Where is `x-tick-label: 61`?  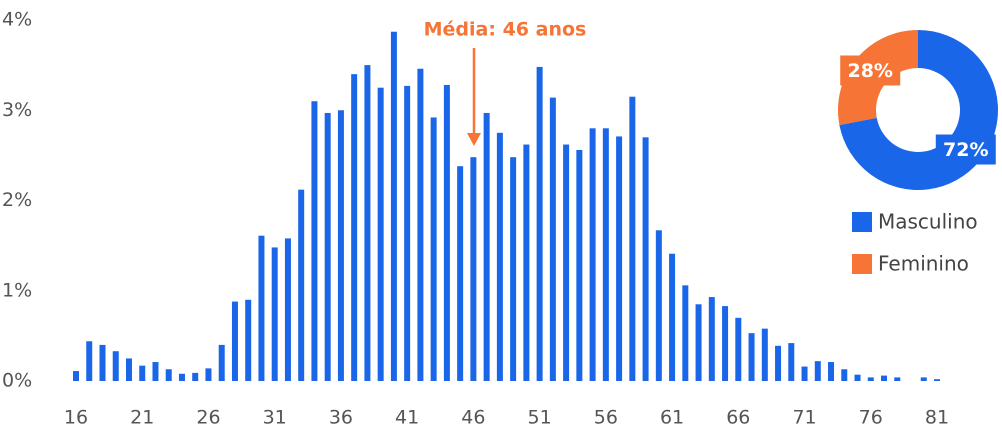
x-tick-label: 61 is located at coordinates (672, 418).